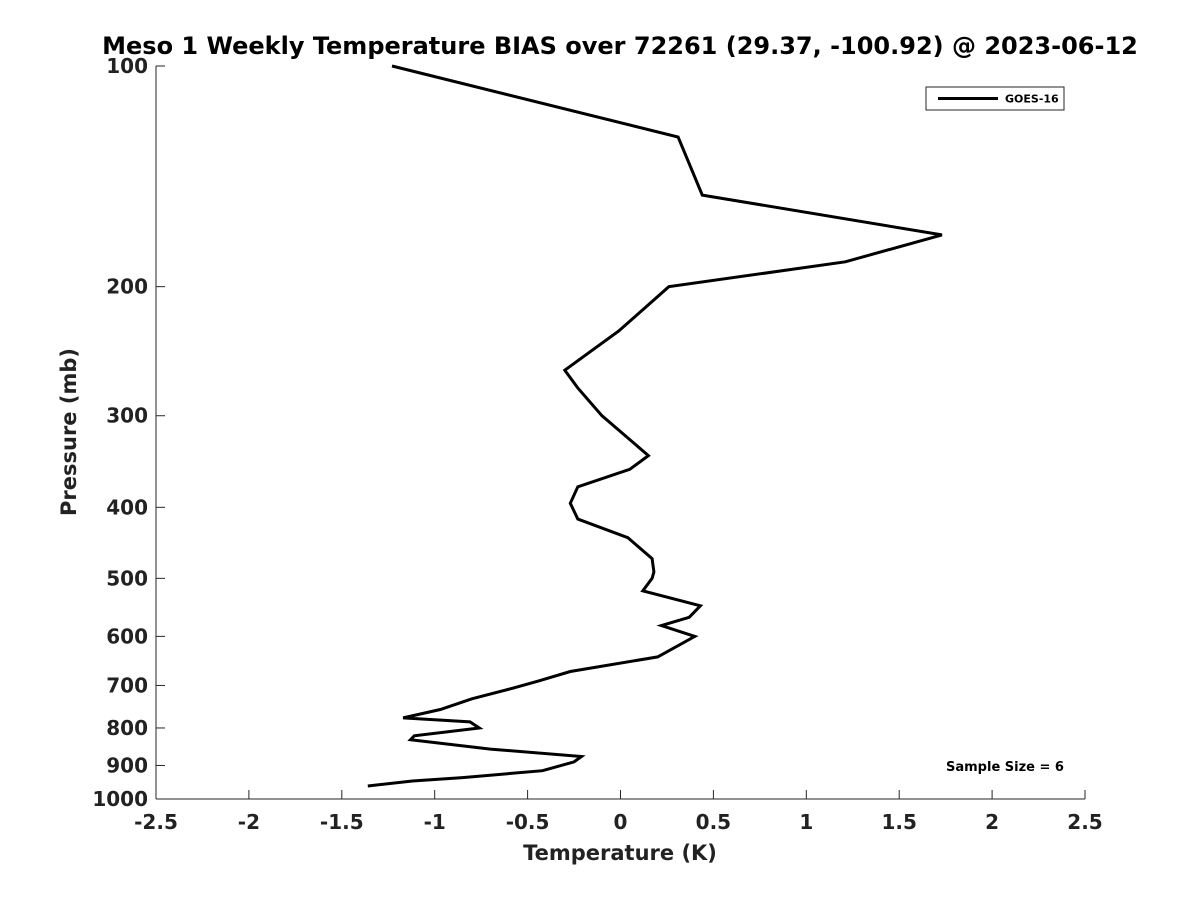 The height and width of the screenshot is (900, 1200). Describe the element at coordinates (69, 432) in the screenshot. I see `y-axis-label: Pressure (mb)` at that location.